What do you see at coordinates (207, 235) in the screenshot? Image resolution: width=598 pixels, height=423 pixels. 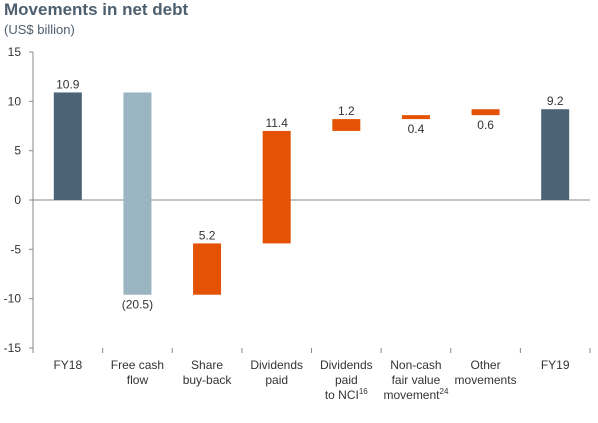 I see `data-label: 5.2` at bounding box center [207, 235].